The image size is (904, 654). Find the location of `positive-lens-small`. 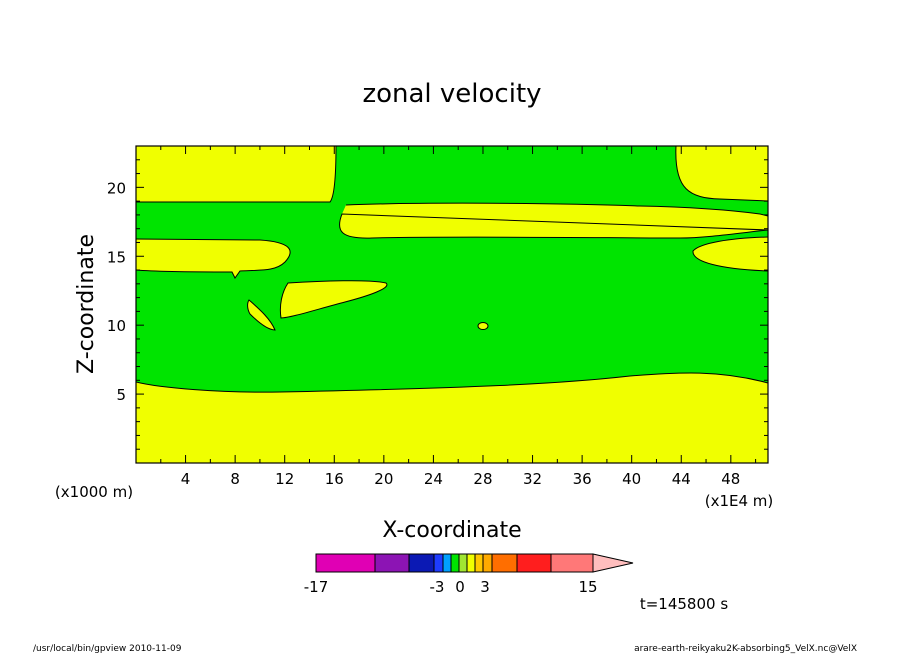

positive-lens-small is located at coordinates (261, 315).